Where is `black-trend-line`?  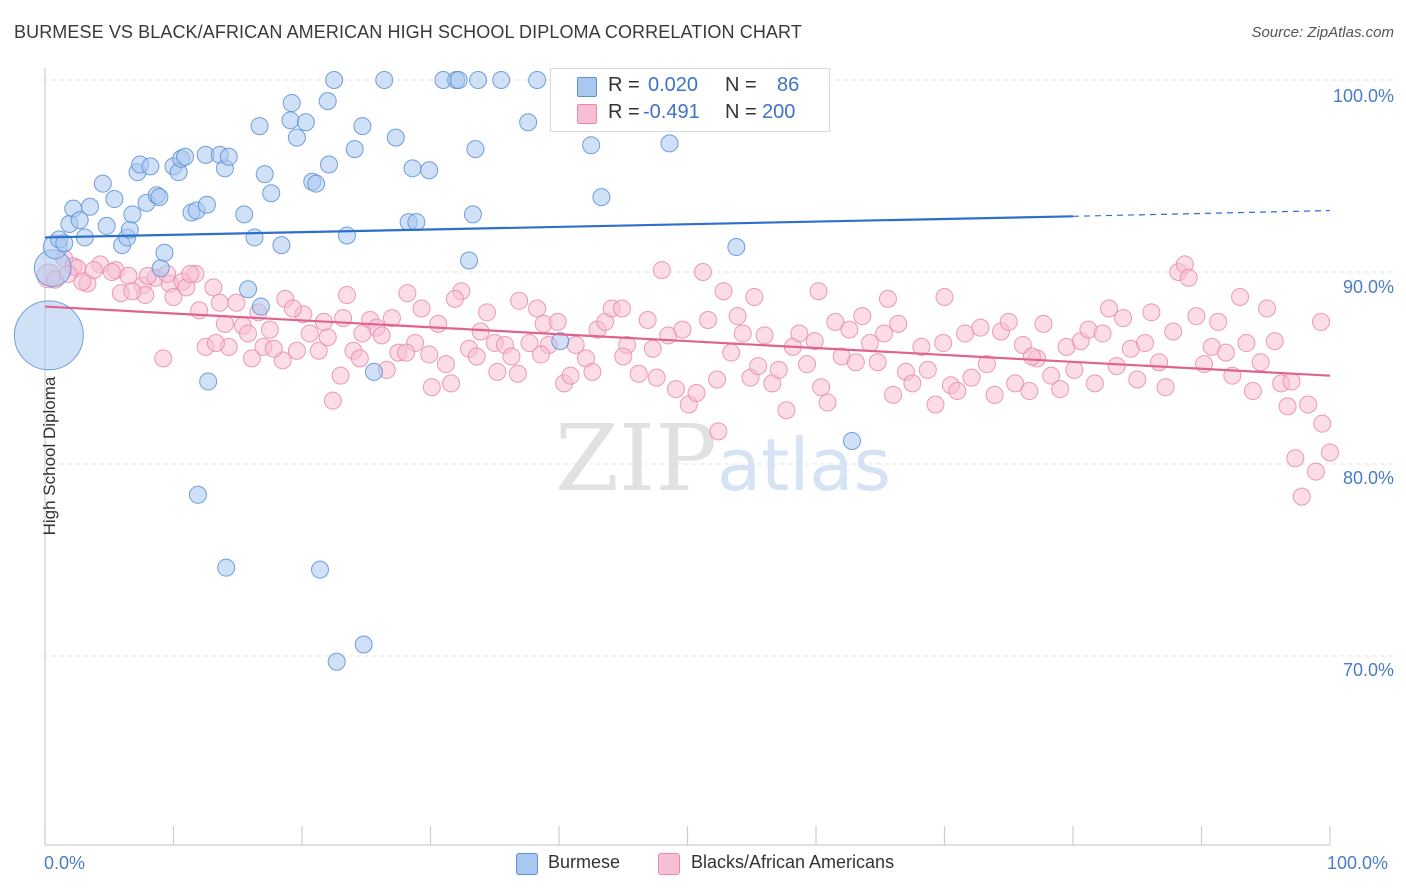
black-trend-line is located at coordinates (687, 341).